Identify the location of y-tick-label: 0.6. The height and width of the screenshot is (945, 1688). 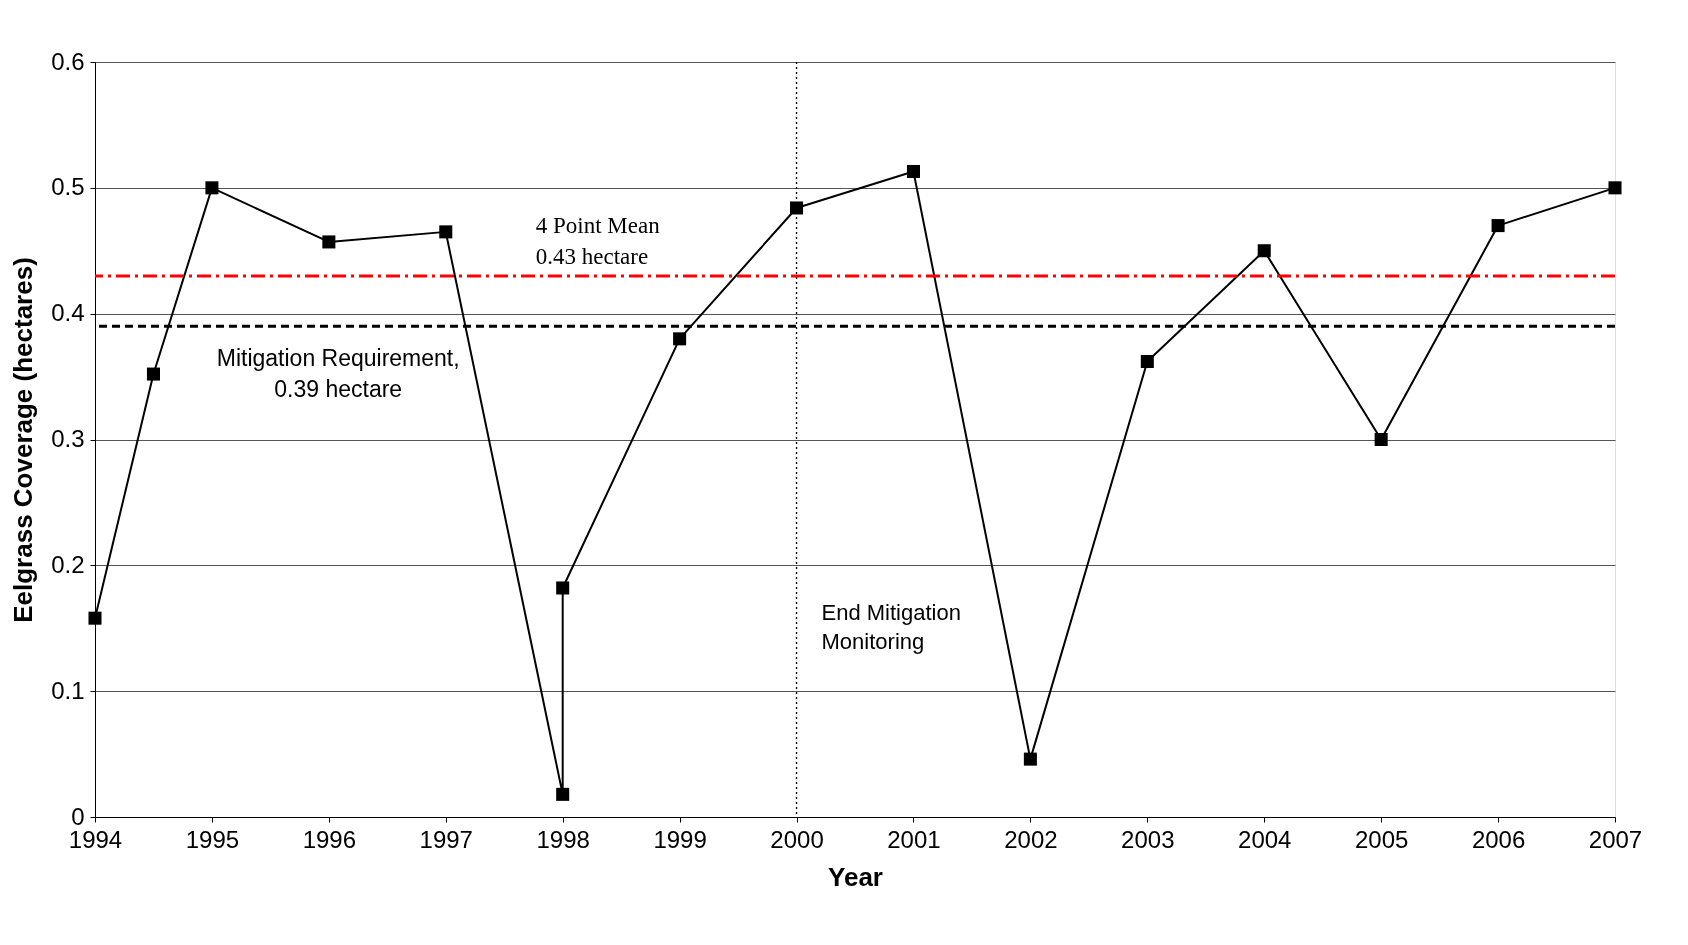
(68, 61).